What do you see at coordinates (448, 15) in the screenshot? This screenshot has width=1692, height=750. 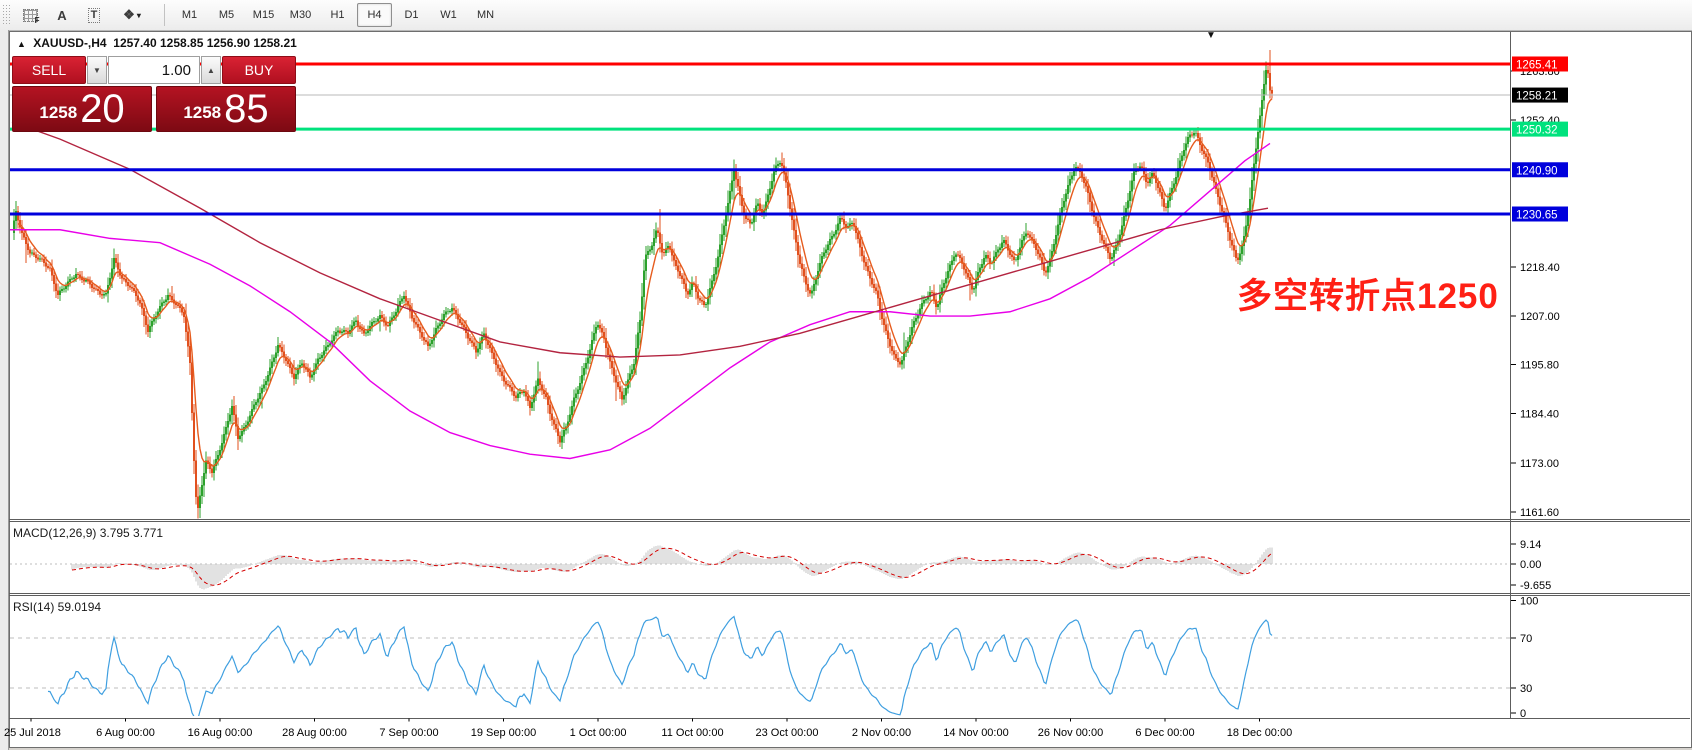 I see `timeframe-button-w1: W1` at bounding box center [448, 15].